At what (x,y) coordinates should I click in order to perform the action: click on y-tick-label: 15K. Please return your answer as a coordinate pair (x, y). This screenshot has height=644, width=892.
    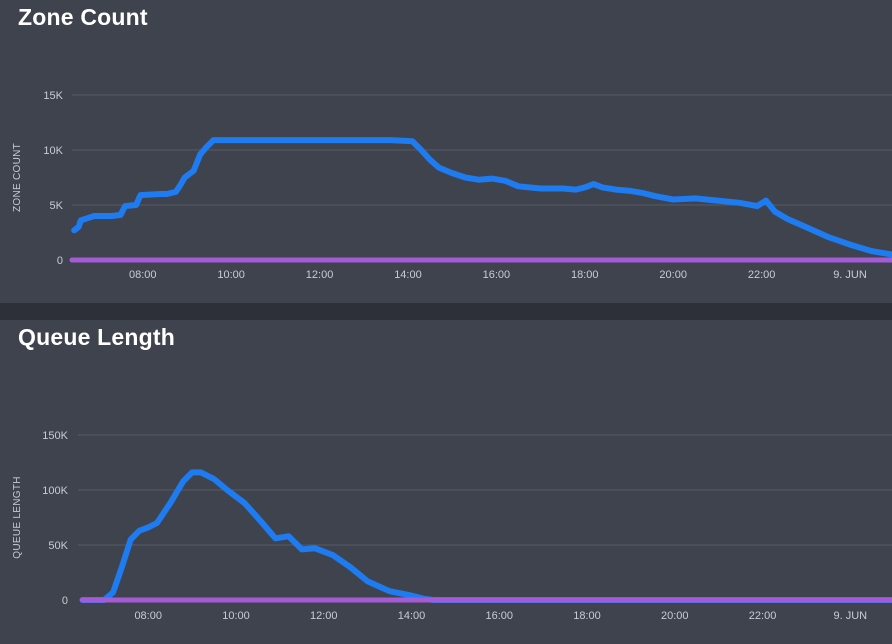
    Looking at the image, I should click on (53, 96).